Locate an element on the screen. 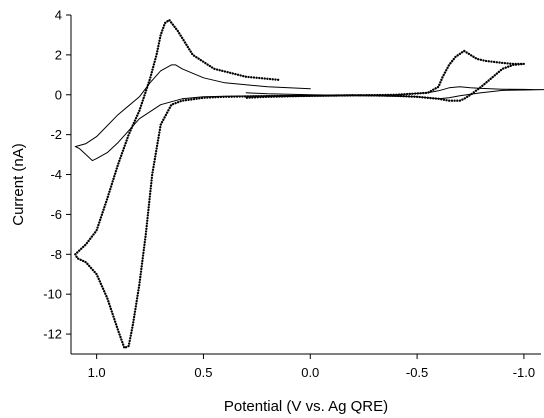  y-tick-label: -6 is located at coordinates (56, 214).